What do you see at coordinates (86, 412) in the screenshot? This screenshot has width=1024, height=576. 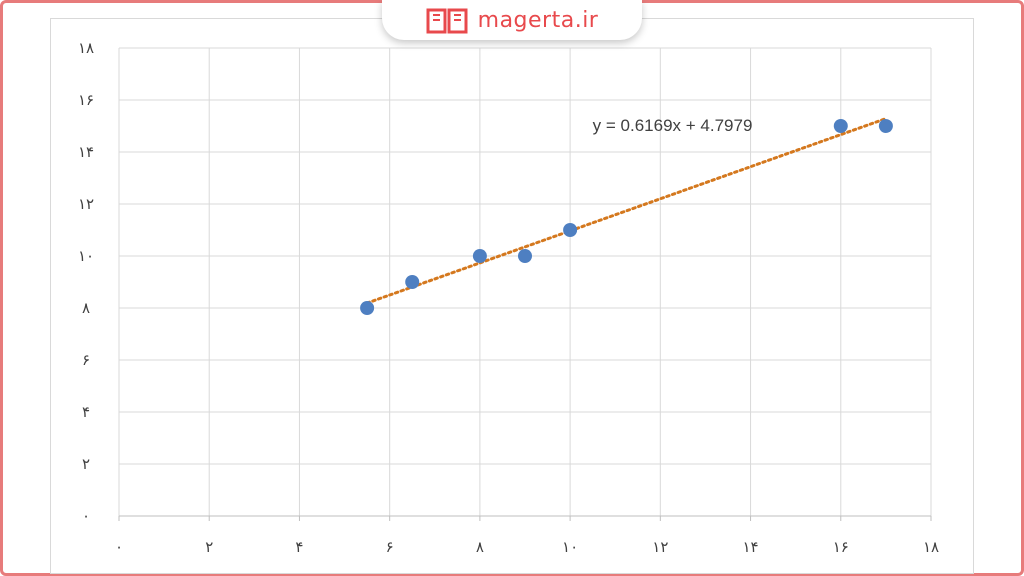 I see `y-tick-label: ۴` at bounding box center [86, 412].